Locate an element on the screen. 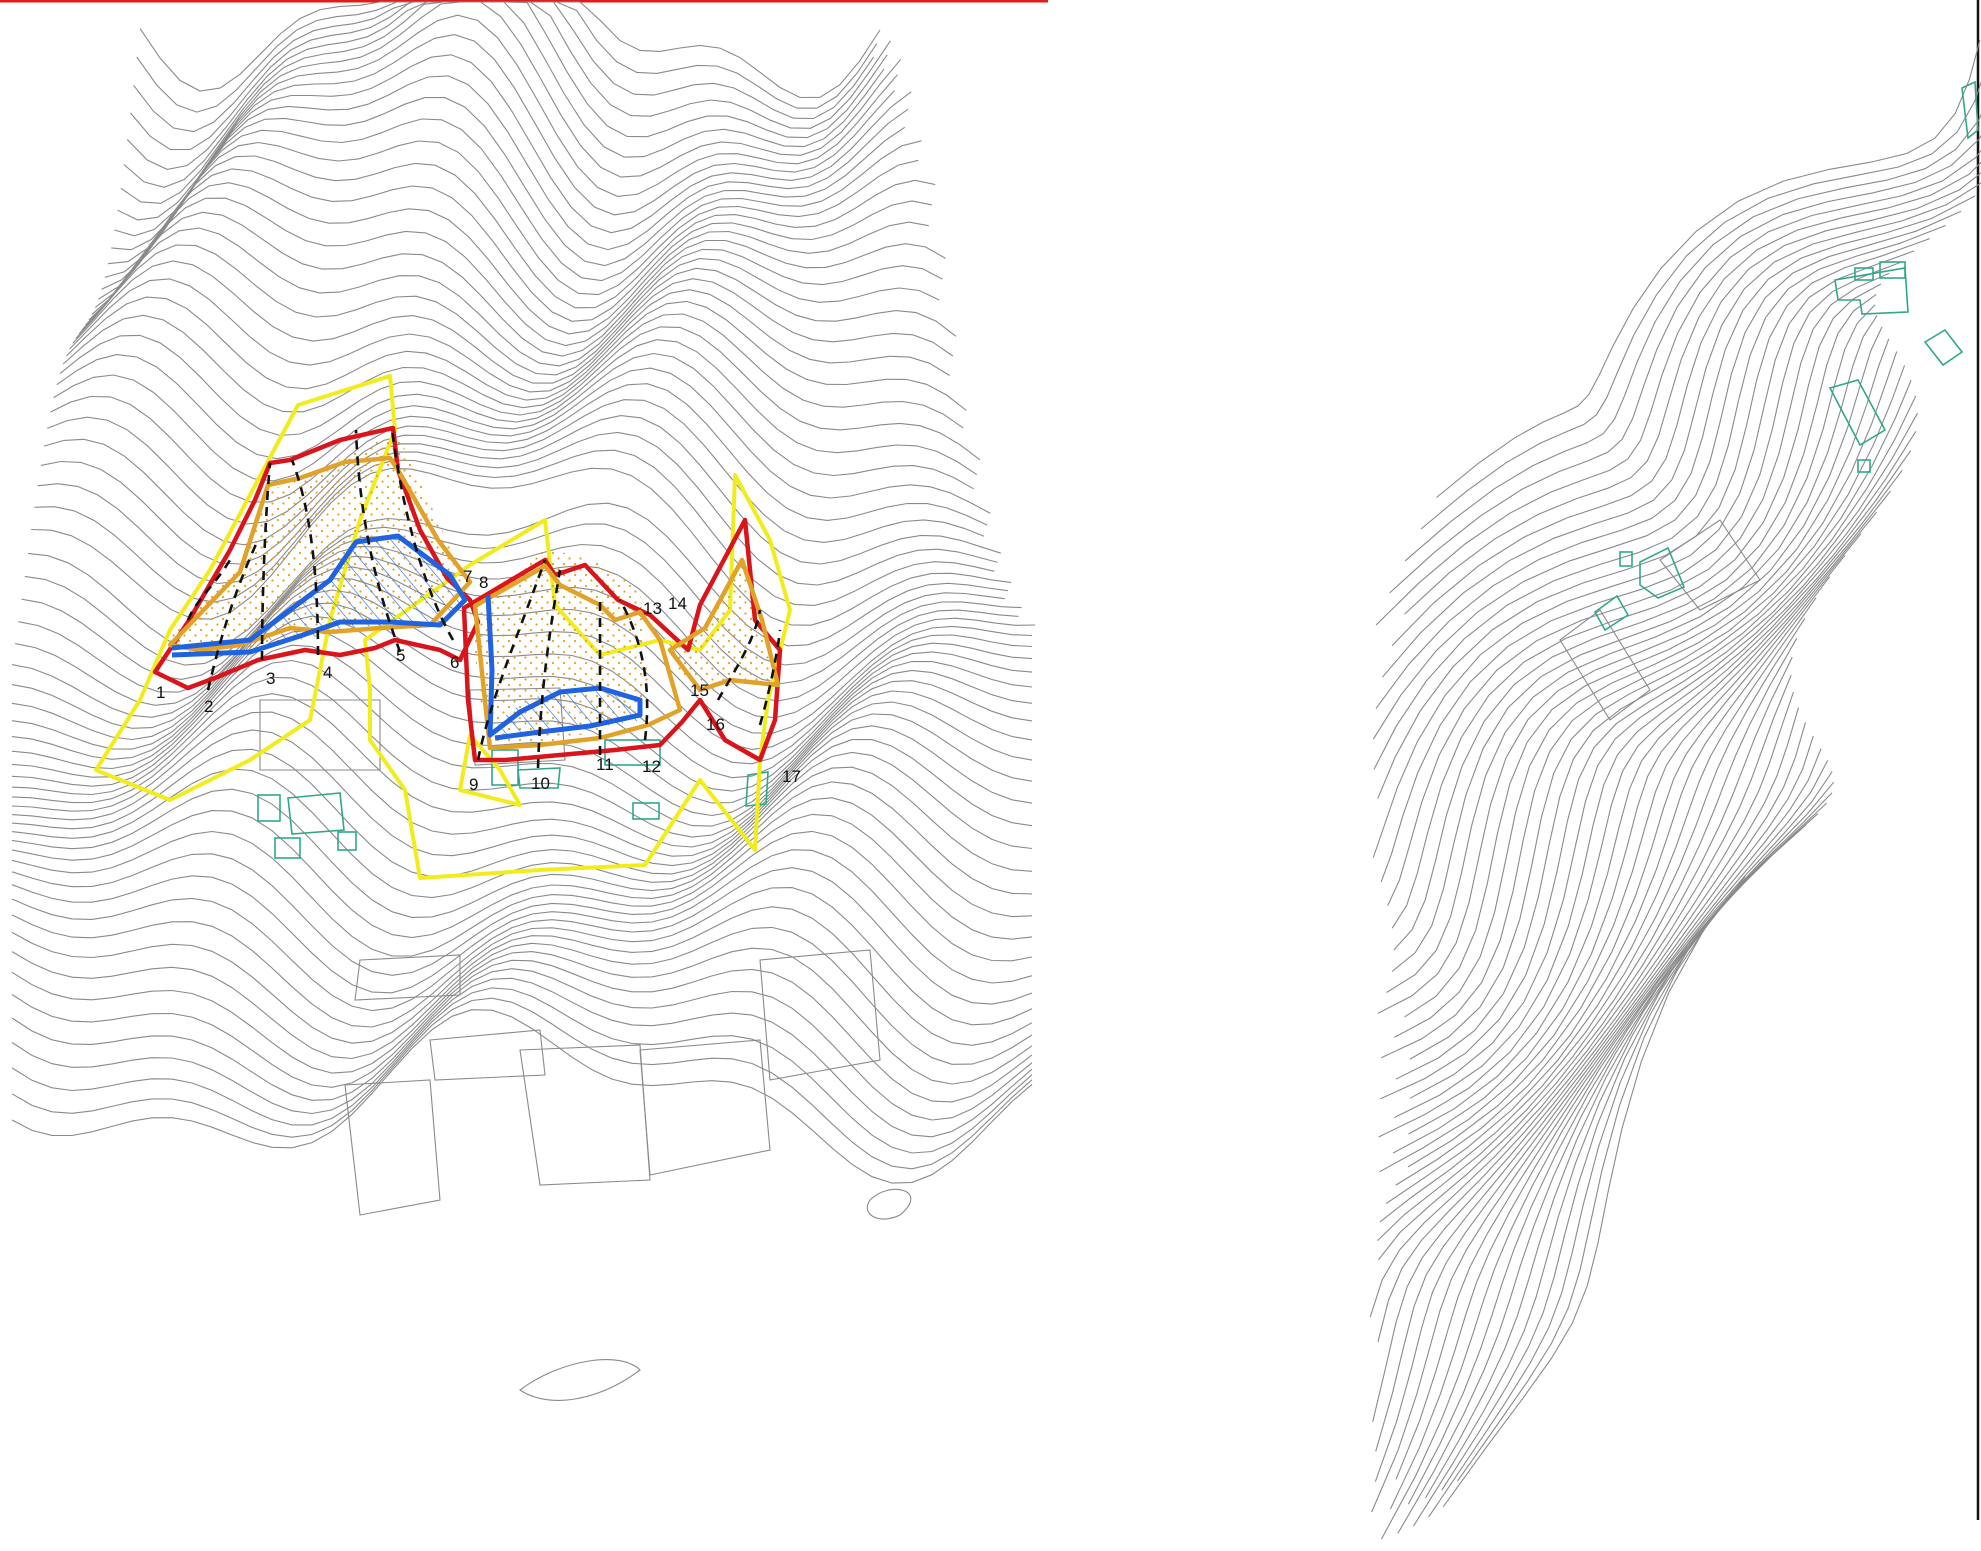  section-label-7: 7 is located at coordinates (467, 576).